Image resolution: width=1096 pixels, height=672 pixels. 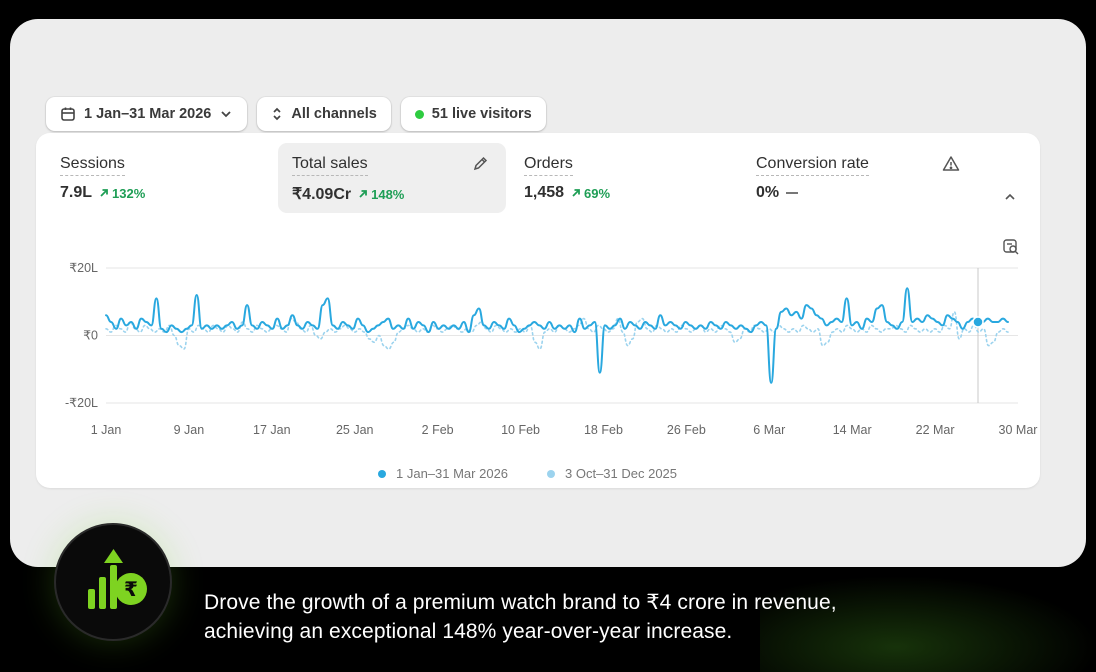 What do you see at coordinates (768, 192) in the screenshot?
I see `metric-value: 0%` at bounding box center [768, 192].